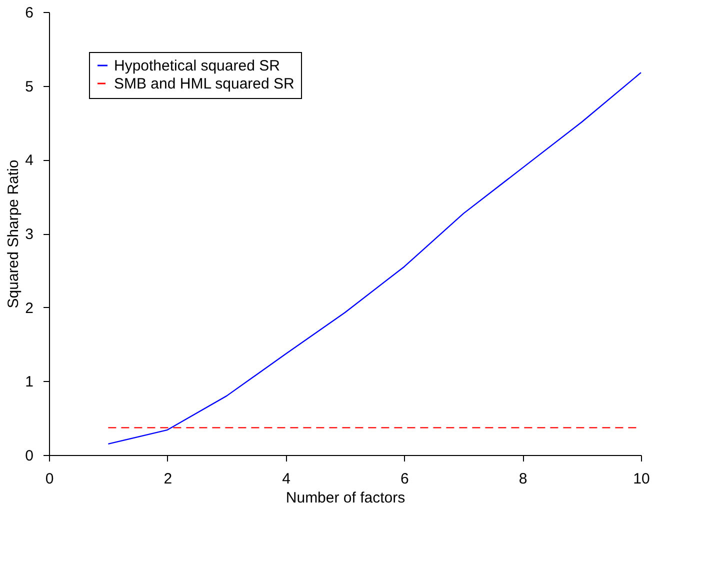 Image resolution: width=725 pixels, height=583 pixels. Describe the element at coordinates (204, 84) in the screenshot. I see `legend-label: SMB and HML squared SR` at that location.